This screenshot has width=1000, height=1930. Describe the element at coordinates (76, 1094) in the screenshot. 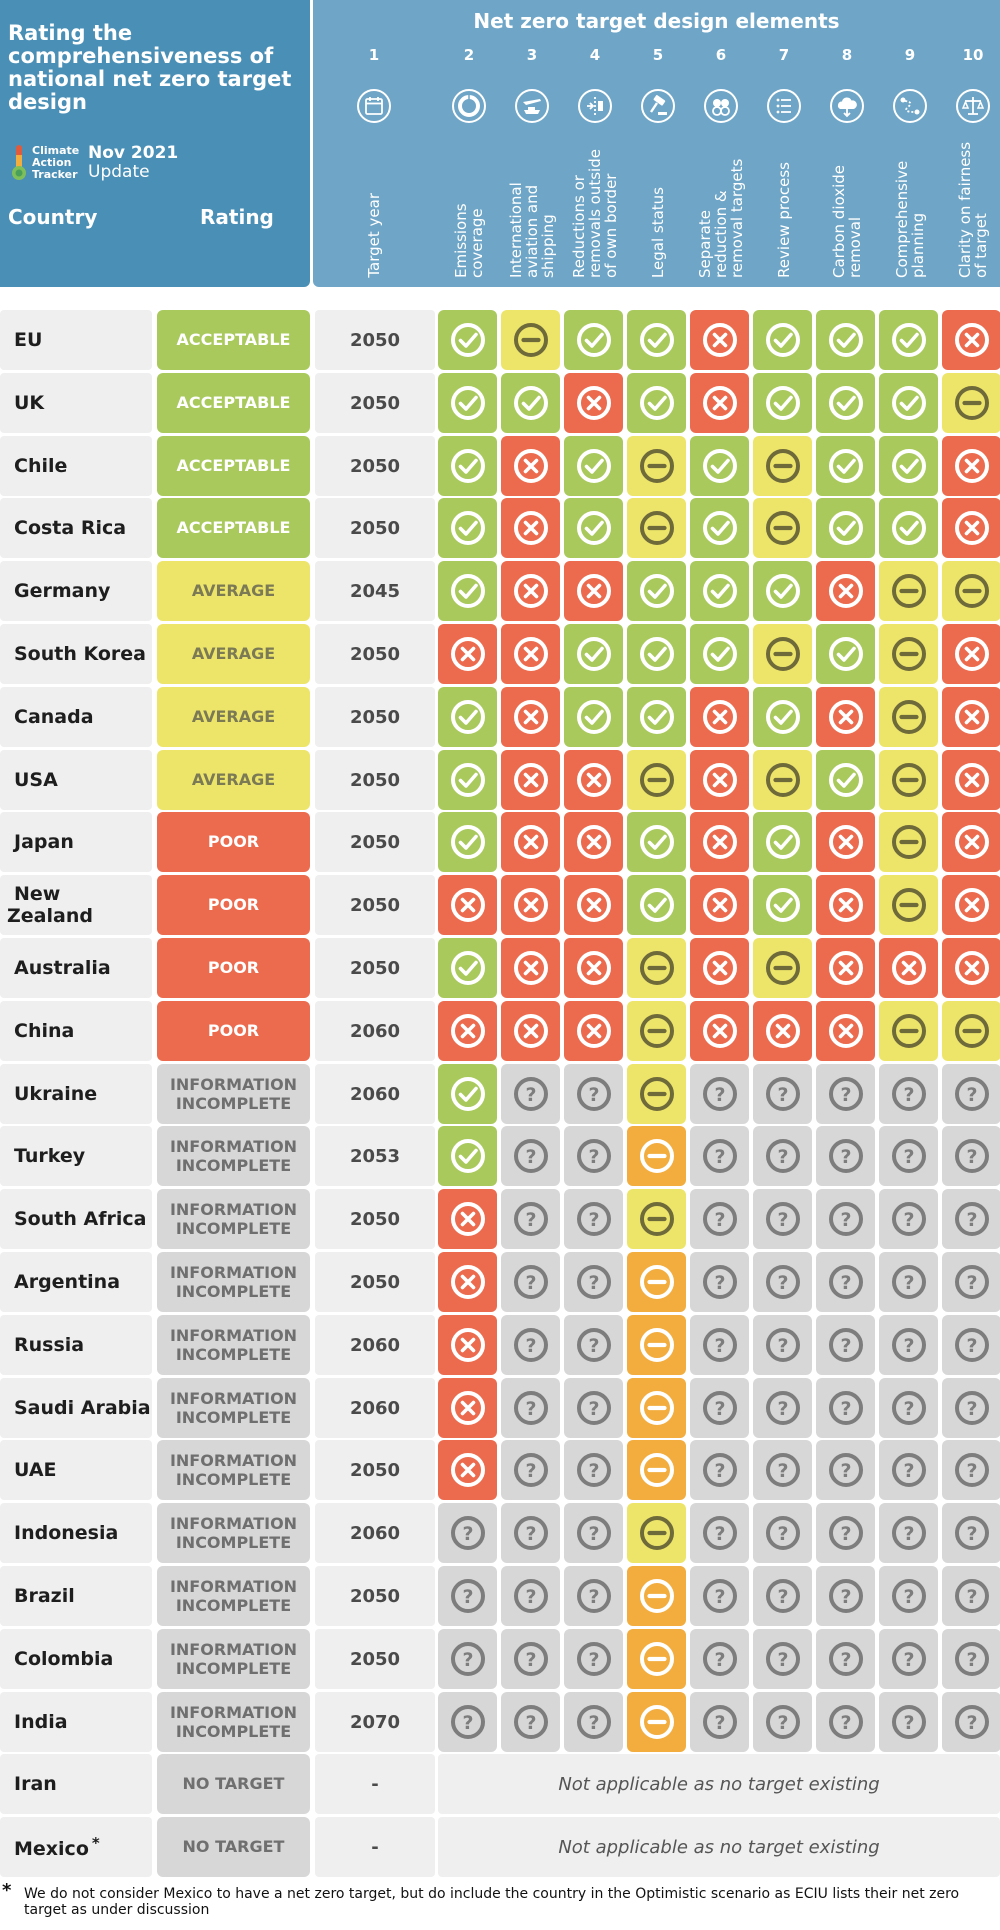

I see `country-cell: Ukraine` at that location.